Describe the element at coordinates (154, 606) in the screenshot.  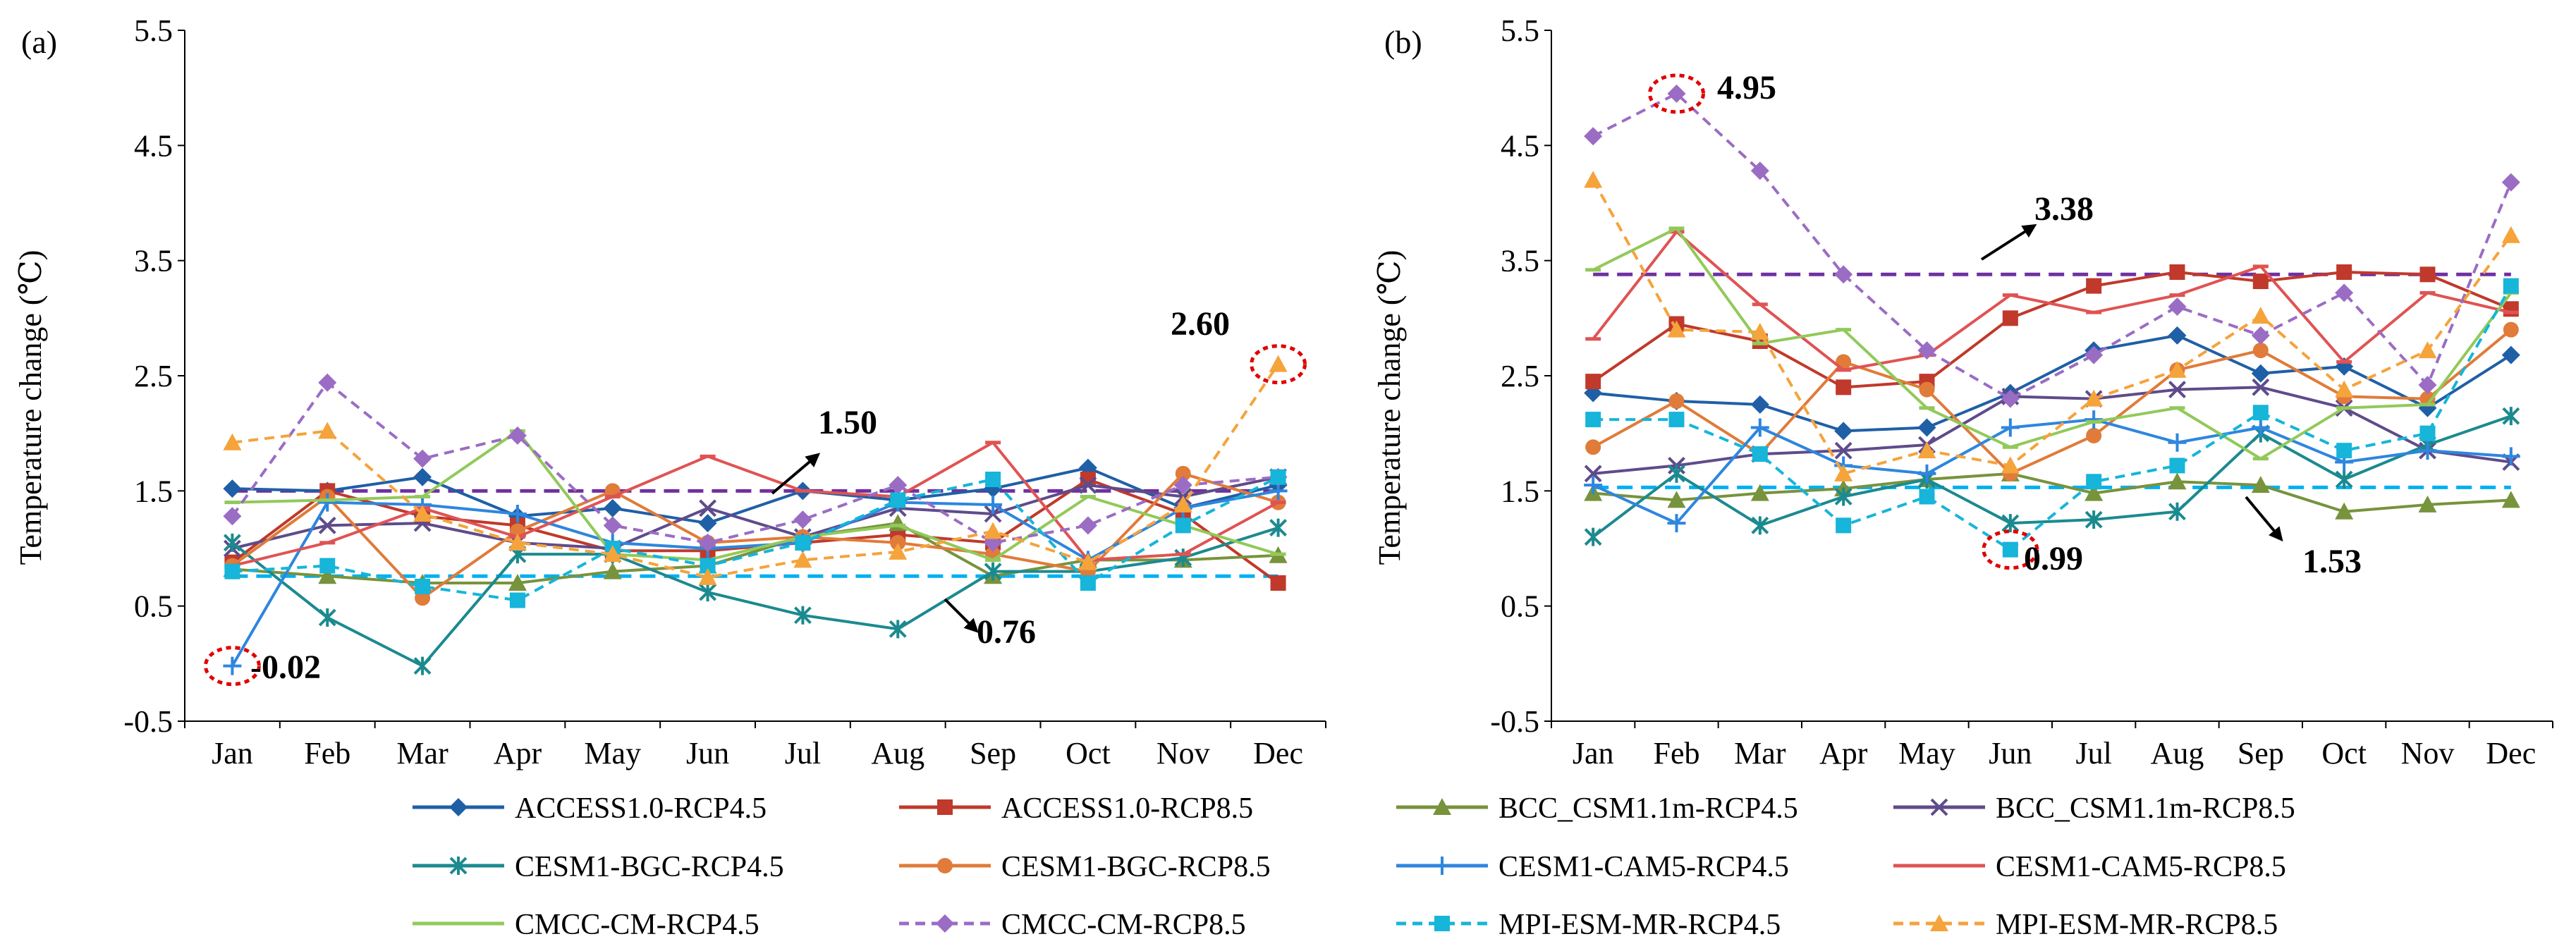
I see `panel-a-y-tick-label: 0.5` at that location.